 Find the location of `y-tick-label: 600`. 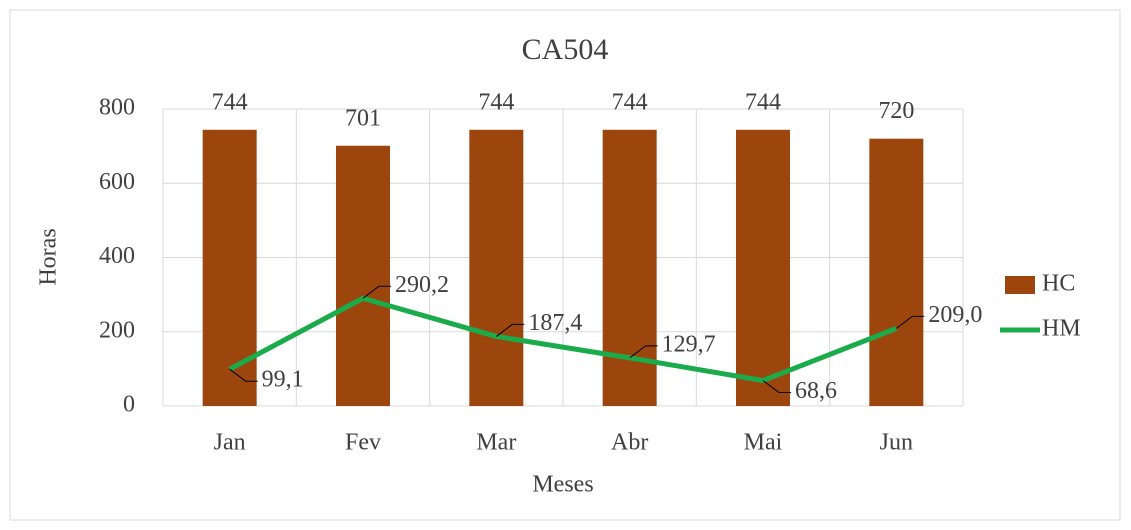

y-tick-label: 600 is located at coordinates (117, 182).